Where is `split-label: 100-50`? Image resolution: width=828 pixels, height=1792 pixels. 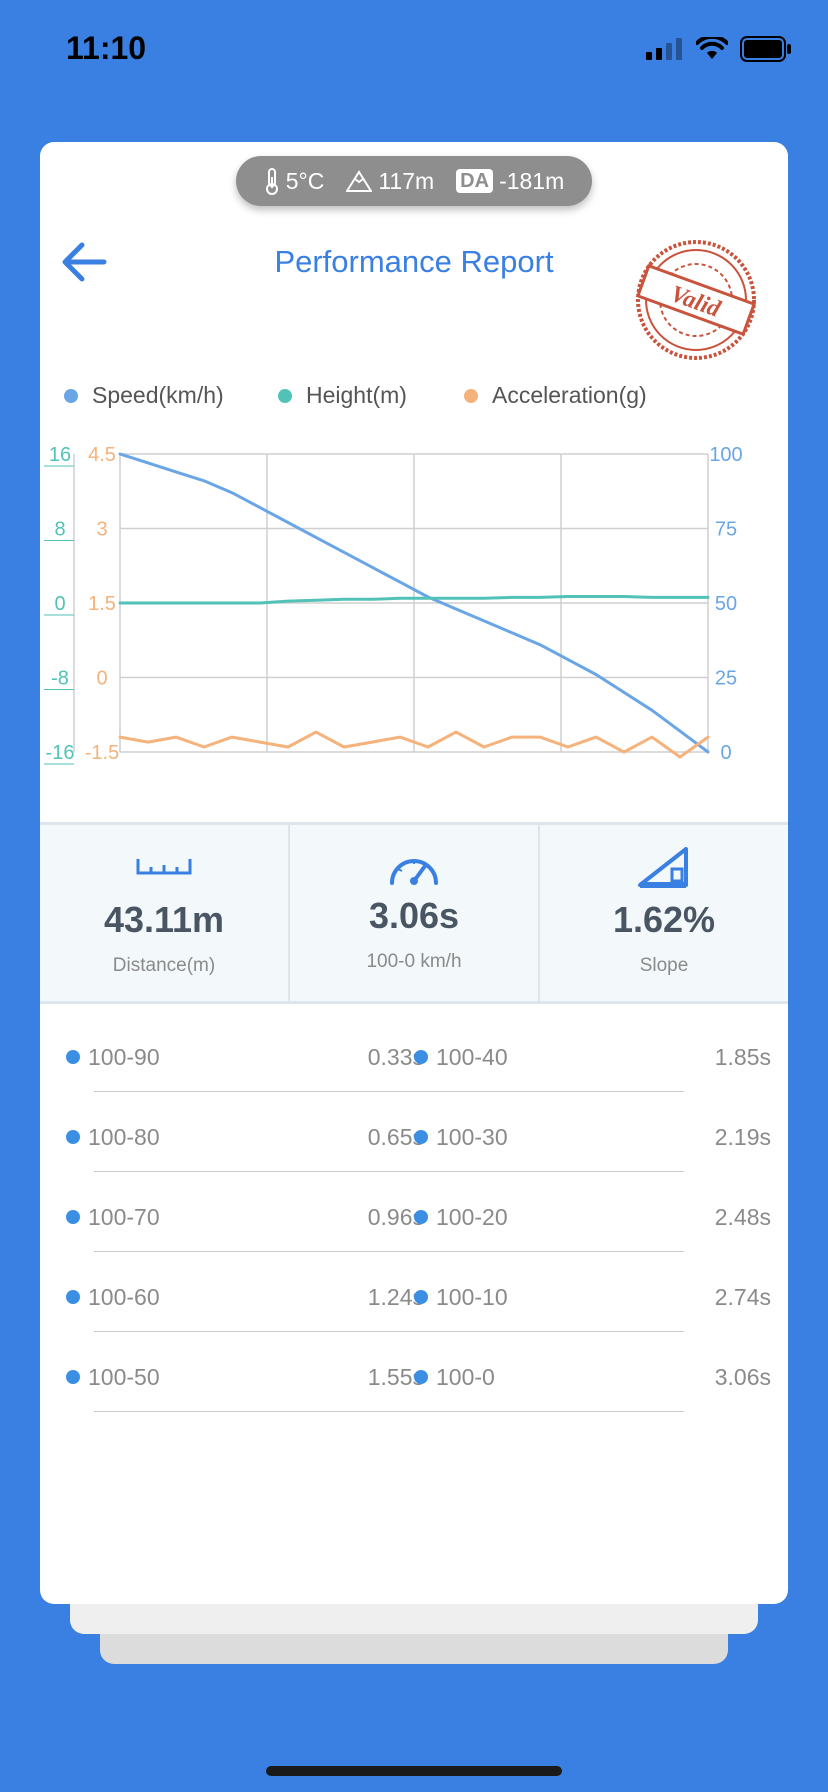
split-label: 100-50 is located at coordinates (124, 1376).